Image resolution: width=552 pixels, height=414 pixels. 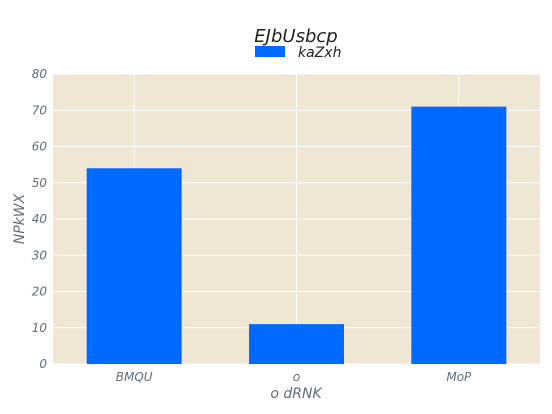 I want to click on legend-swatch, so click(x=270, y=51).